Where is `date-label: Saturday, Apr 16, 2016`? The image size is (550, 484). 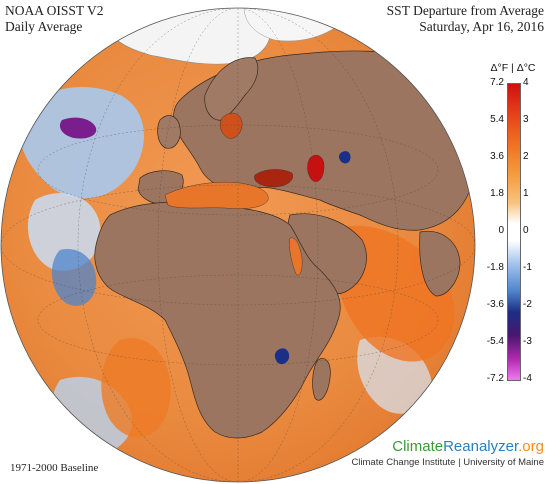 date-label: Saturday, Apr 16, 2016 is located at coordinates (481, 26).